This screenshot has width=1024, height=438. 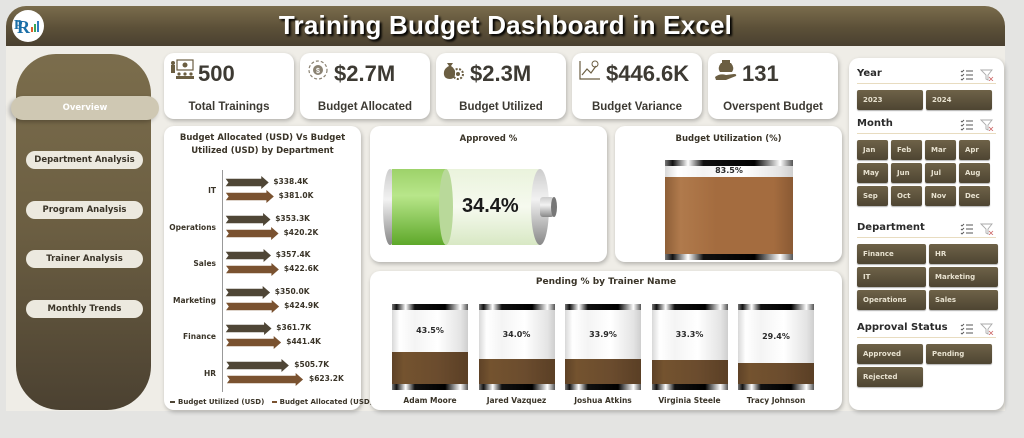 What do you see at coordinates (891, 227) in the screenshot?
I see `slicer-title: Department` at bounding box center [891, 227].